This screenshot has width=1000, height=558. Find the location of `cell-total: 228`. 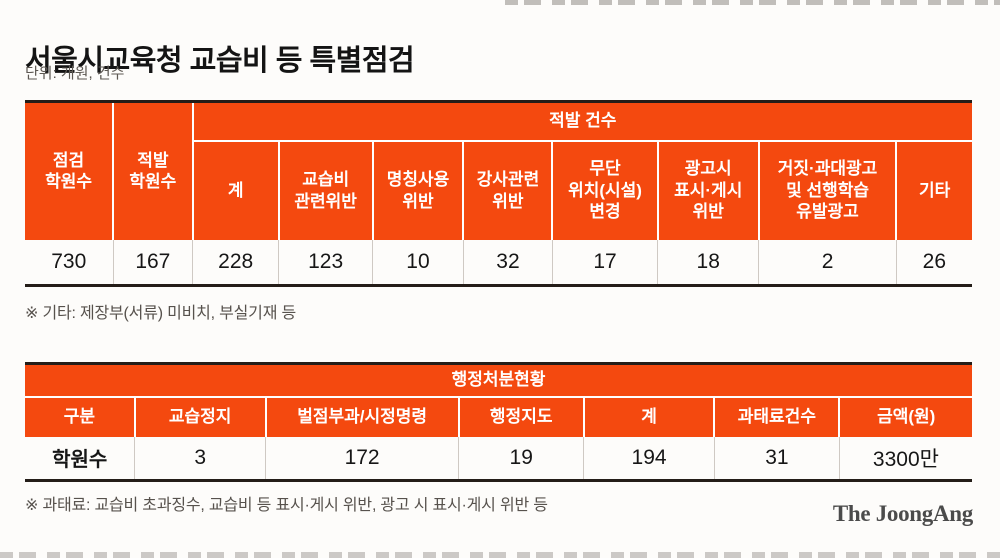

cell-total: 228 is located at coordinates (235, 262).